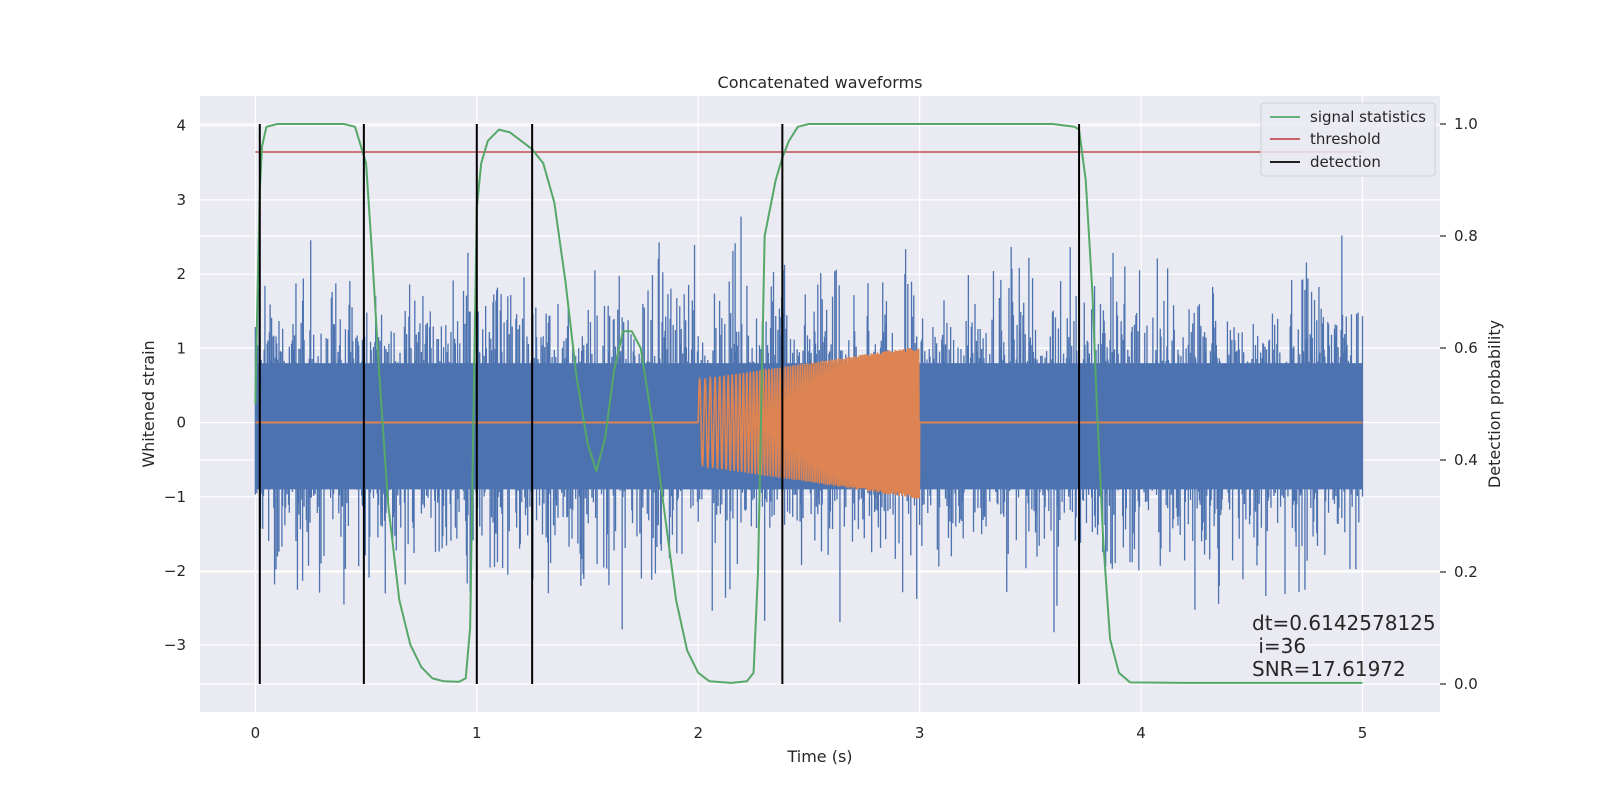 This screenshot has width=1600, height=800. What do you see at coordinates (1466, 460) in the screenshot?
I see `y2-tick-label: 0.4` at bounding box center [1466, 460].